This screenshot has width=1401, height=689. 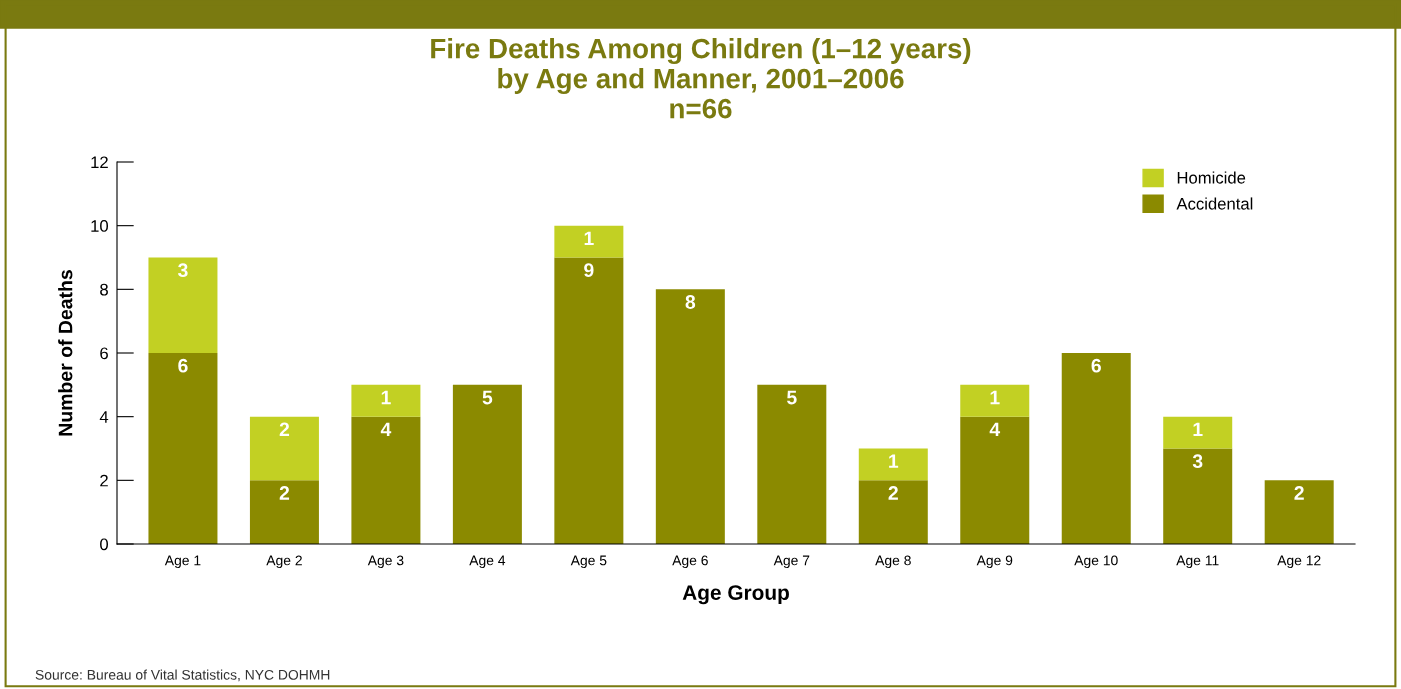 I want to click on x-tick-label: Age 12, so click(x=1299, y=562).